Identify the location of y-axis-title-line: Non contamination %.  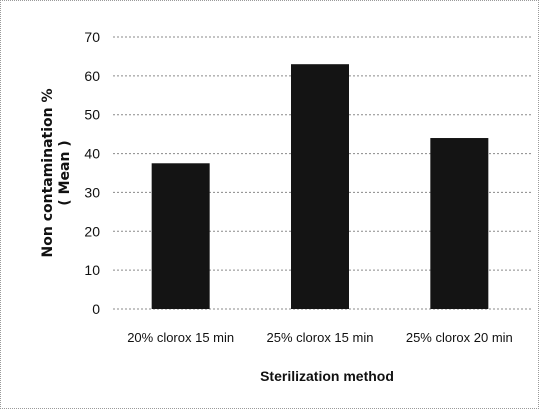
(48, 173).